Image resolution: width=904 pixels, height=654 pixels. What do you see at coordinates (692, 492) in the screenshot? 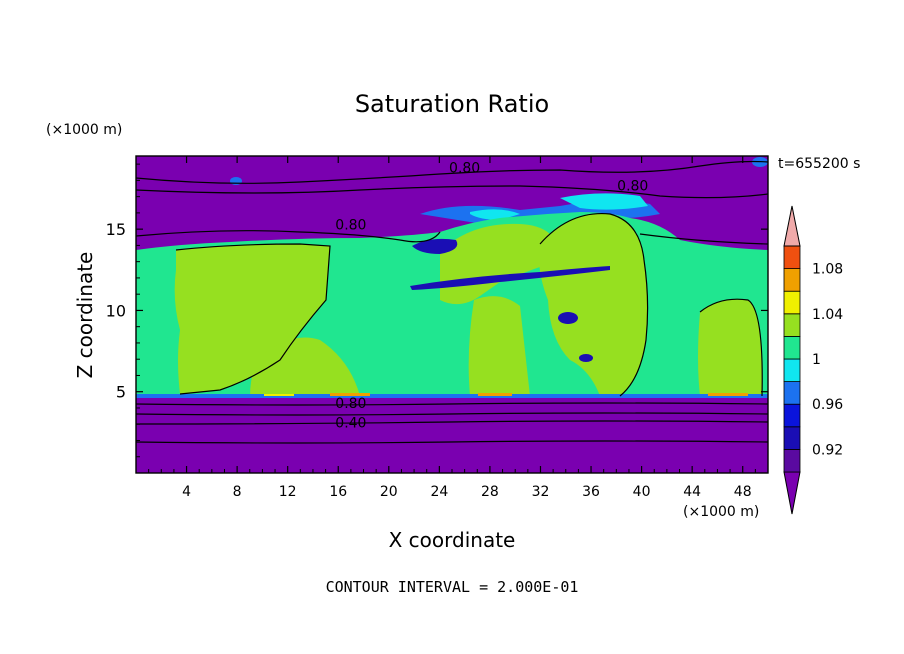
I see `x-tick-label: 44` at bounding box center [692, 492].